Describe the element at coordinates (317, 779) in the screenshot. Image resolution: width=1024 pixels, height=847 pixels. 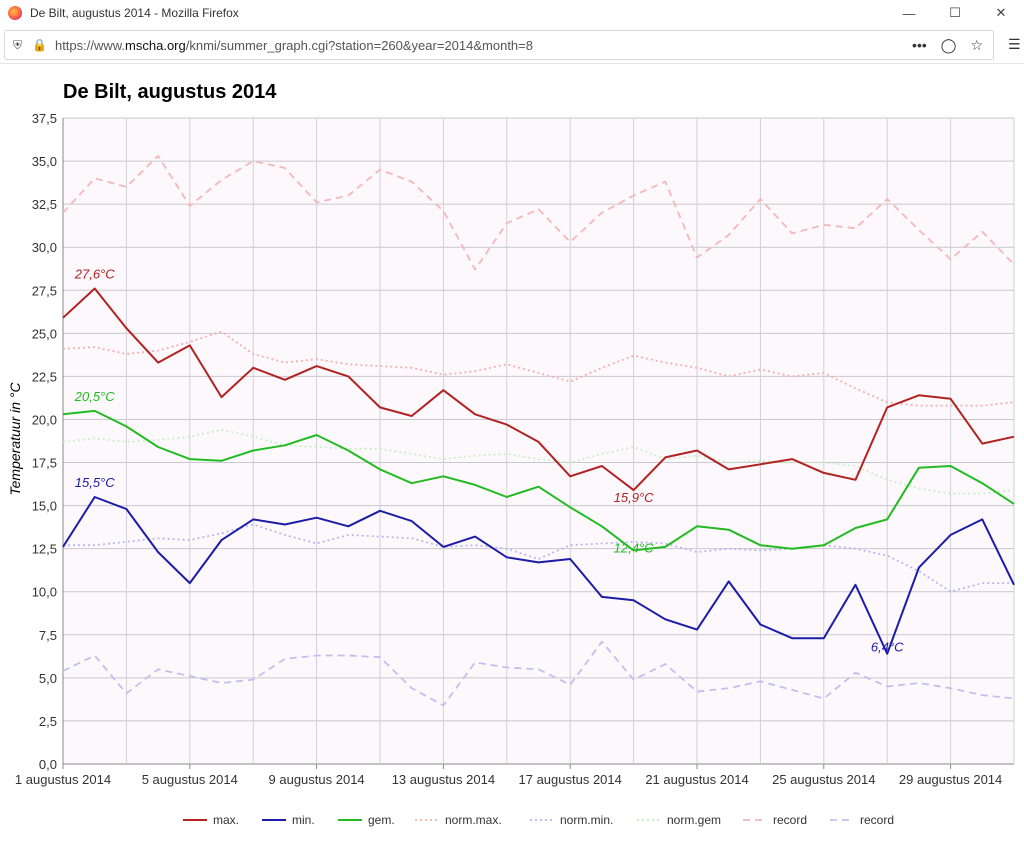
I see `x-tick-label: 9 augustus 2014` at that location.